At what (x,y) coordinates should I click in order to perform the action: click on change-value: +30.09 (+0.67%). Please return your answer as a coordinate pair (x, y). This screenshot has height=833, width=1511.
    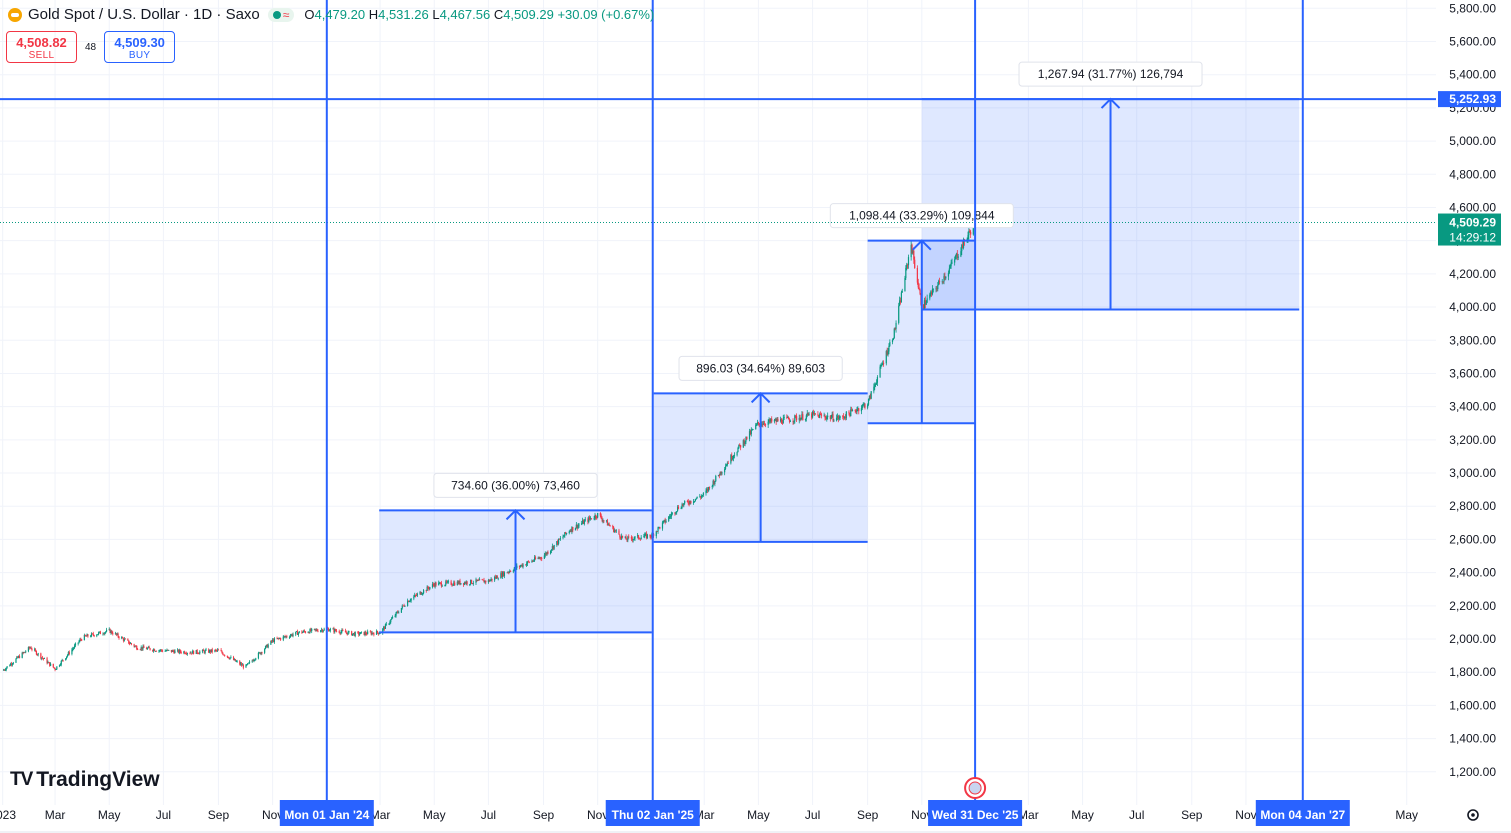
    Looking at the image, I should click on (606, 14).